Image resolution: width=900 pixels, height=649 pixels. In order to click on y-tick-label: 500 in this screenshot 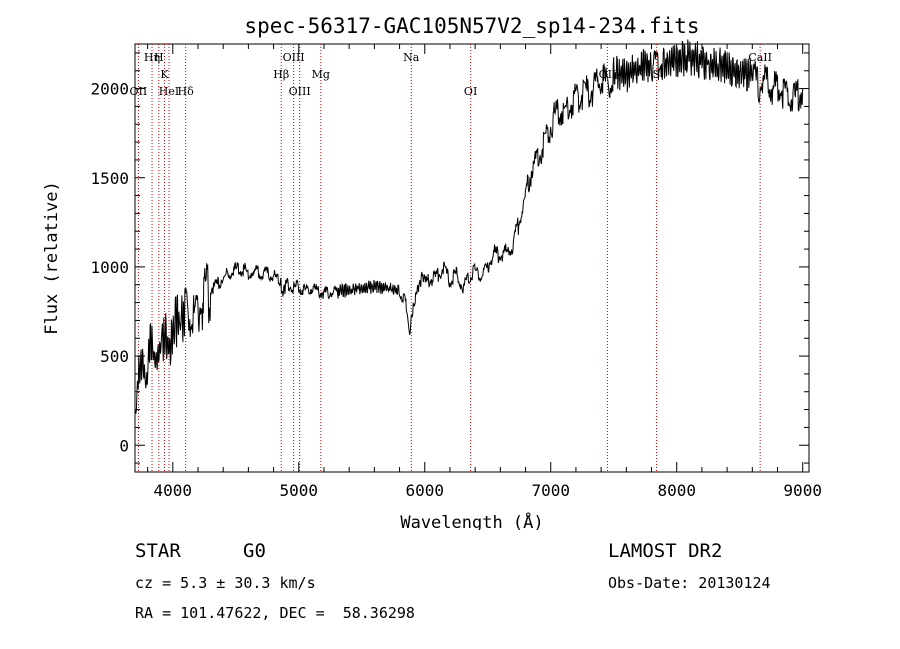, I will do `click(114, 356)`.